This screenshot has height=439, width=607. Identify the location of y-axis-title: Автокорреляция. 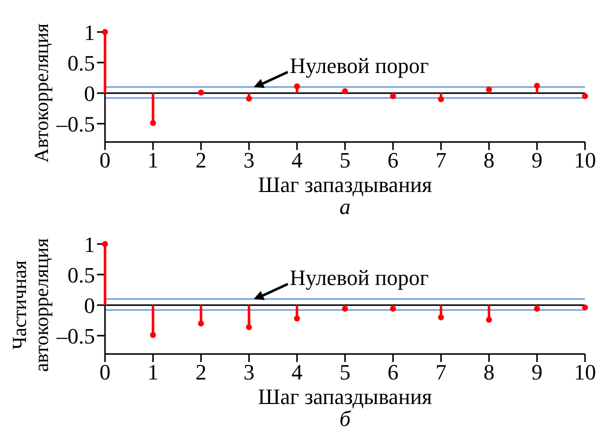
(42, 93).